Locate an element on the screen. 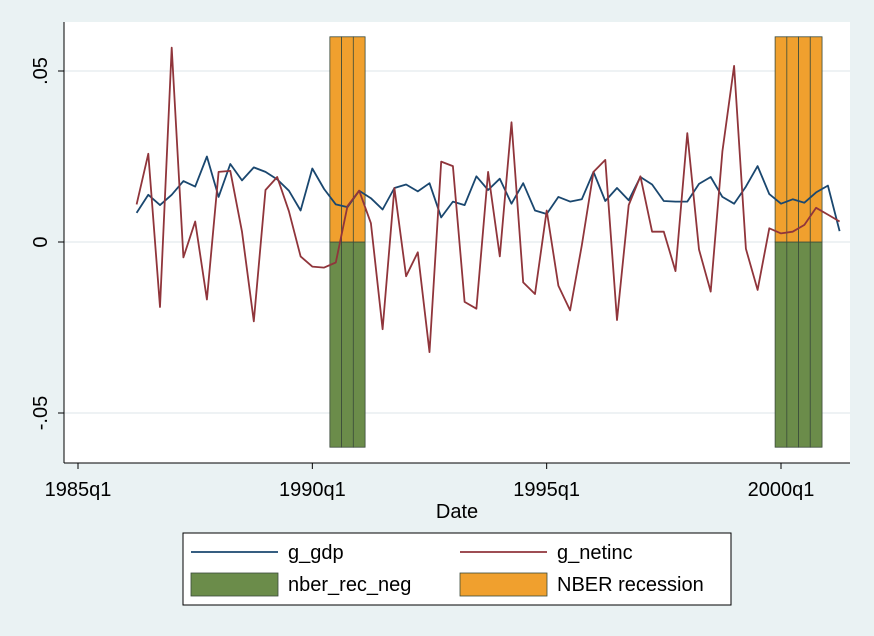 The width and height of the screenshot is (874, 636). bar-nber_rec_neg-2000q1 is located at coordinates (781, 344).